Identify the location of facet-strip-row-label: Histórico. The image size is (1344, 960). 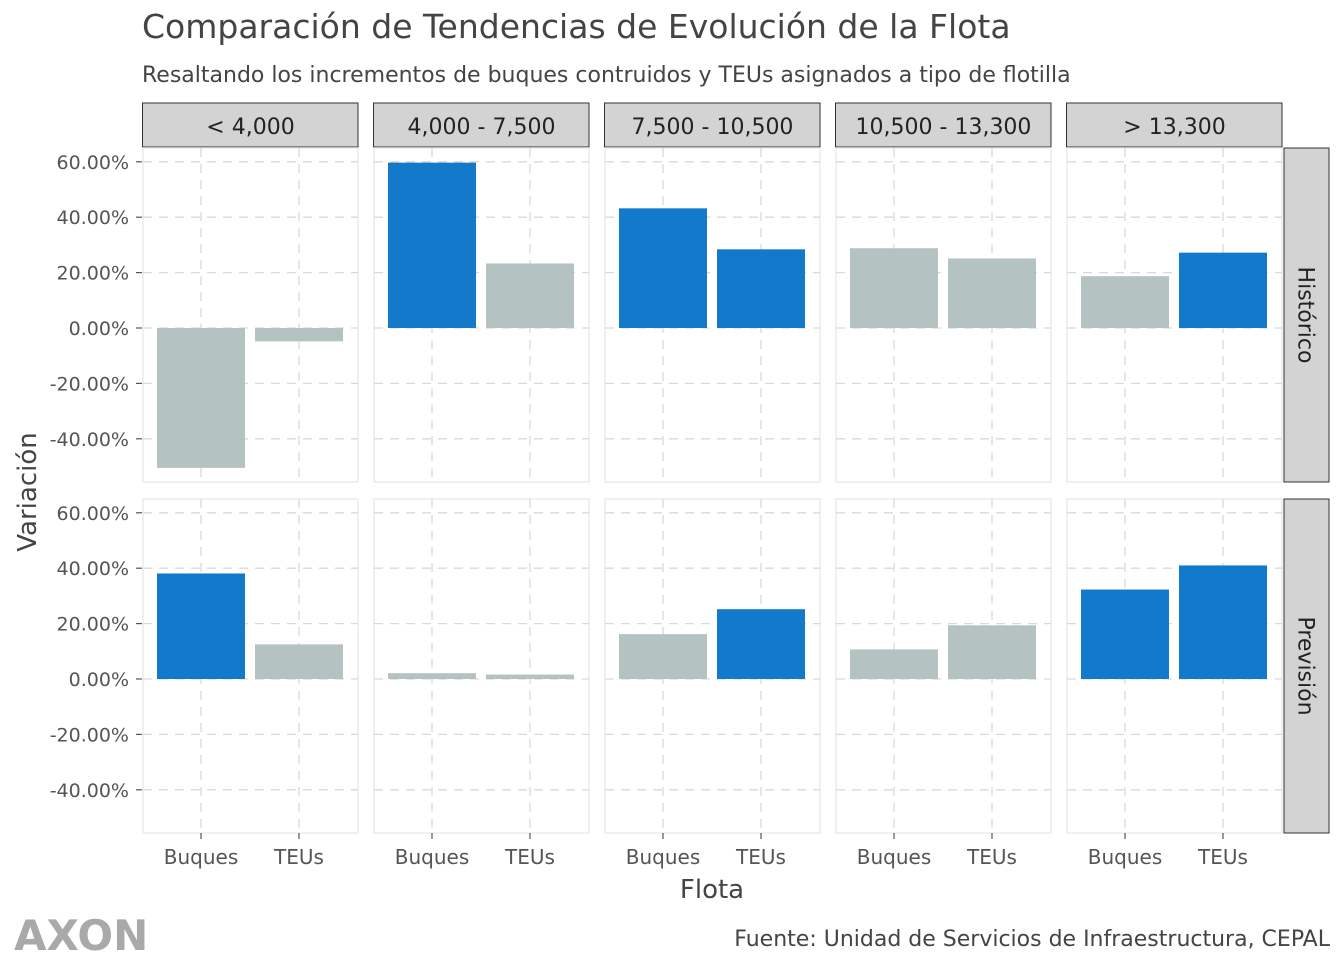
(1305, 315).